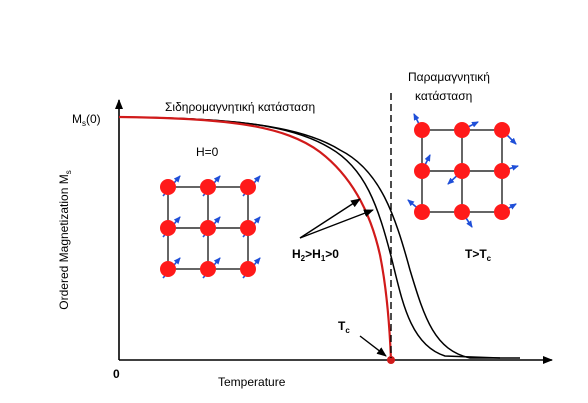  Describe the element at coordinates (323, 258) in the screenshot. I see `field-h1-sub: 1` at that location.